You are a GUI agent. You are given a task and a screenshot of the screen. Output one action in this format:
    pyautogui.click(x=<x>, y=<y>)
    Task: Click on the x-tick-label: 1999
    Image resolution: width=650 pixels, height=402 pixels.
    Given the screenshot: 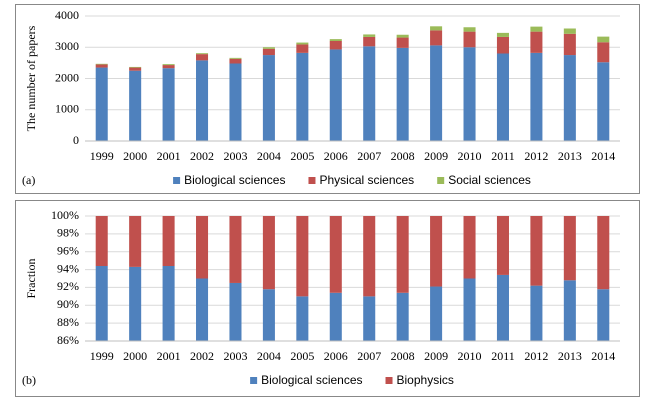 What is the action you would take?
    pyautogui.click(x=102, y=356)
    